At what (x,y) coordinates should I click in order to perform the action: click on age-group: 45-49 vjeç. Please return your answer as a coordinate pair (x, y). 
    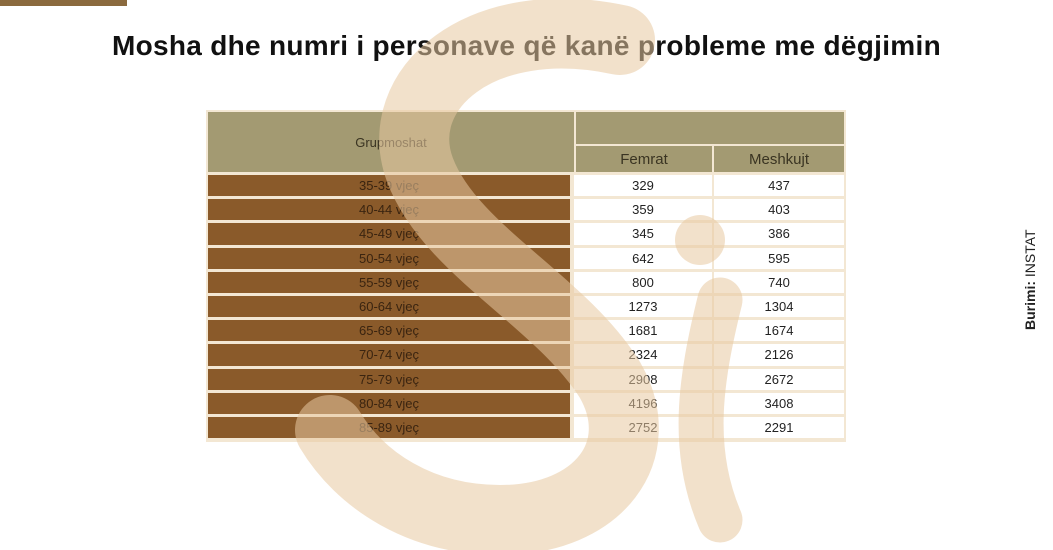
    Looking at the image, I should click on (389, 234).